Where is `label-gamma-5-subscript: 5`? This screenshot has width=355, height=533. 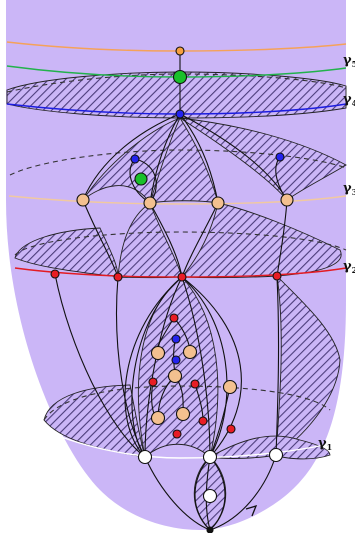
label-gamma-5-subscript: 5 is located at coordinates (353, 64).